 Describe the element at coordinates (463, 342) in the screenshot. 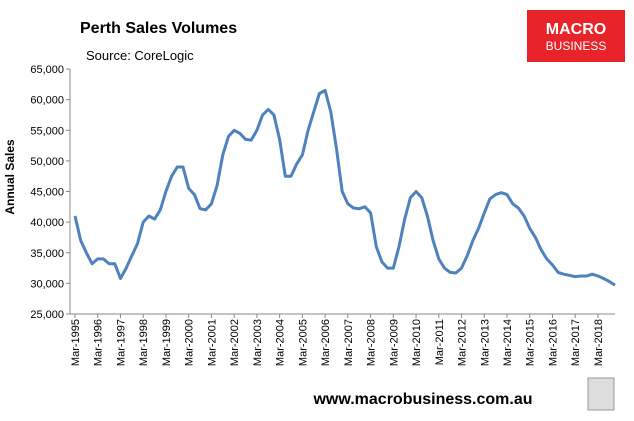

I see `x-tick-label: Mar-2012` at that location.